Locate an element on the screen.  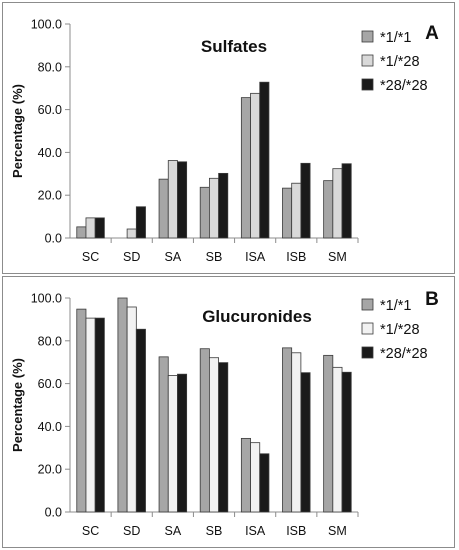
chart-title: Glucuronides is located at coordinates (257, 316).